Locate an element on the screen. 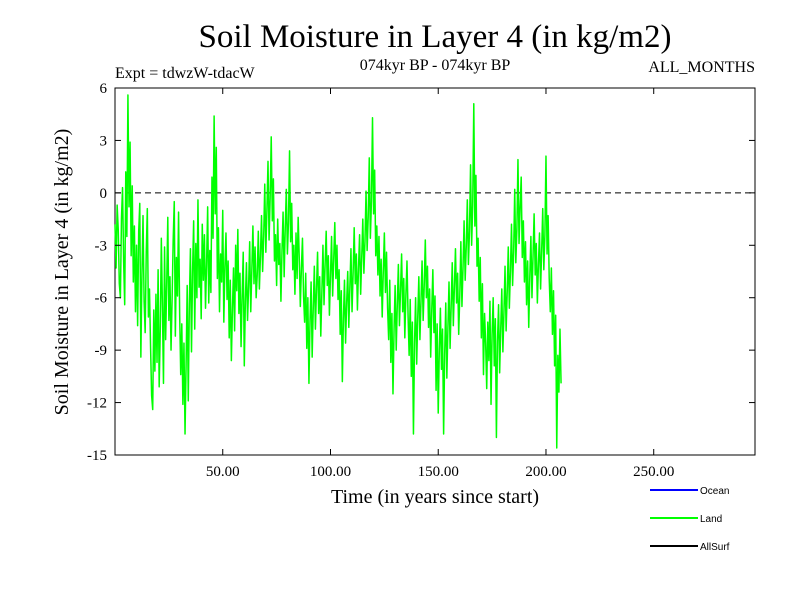 This screenshot has height=600, width=800. legend-ocean-label: Ocean is located at coordinates (714, 491).